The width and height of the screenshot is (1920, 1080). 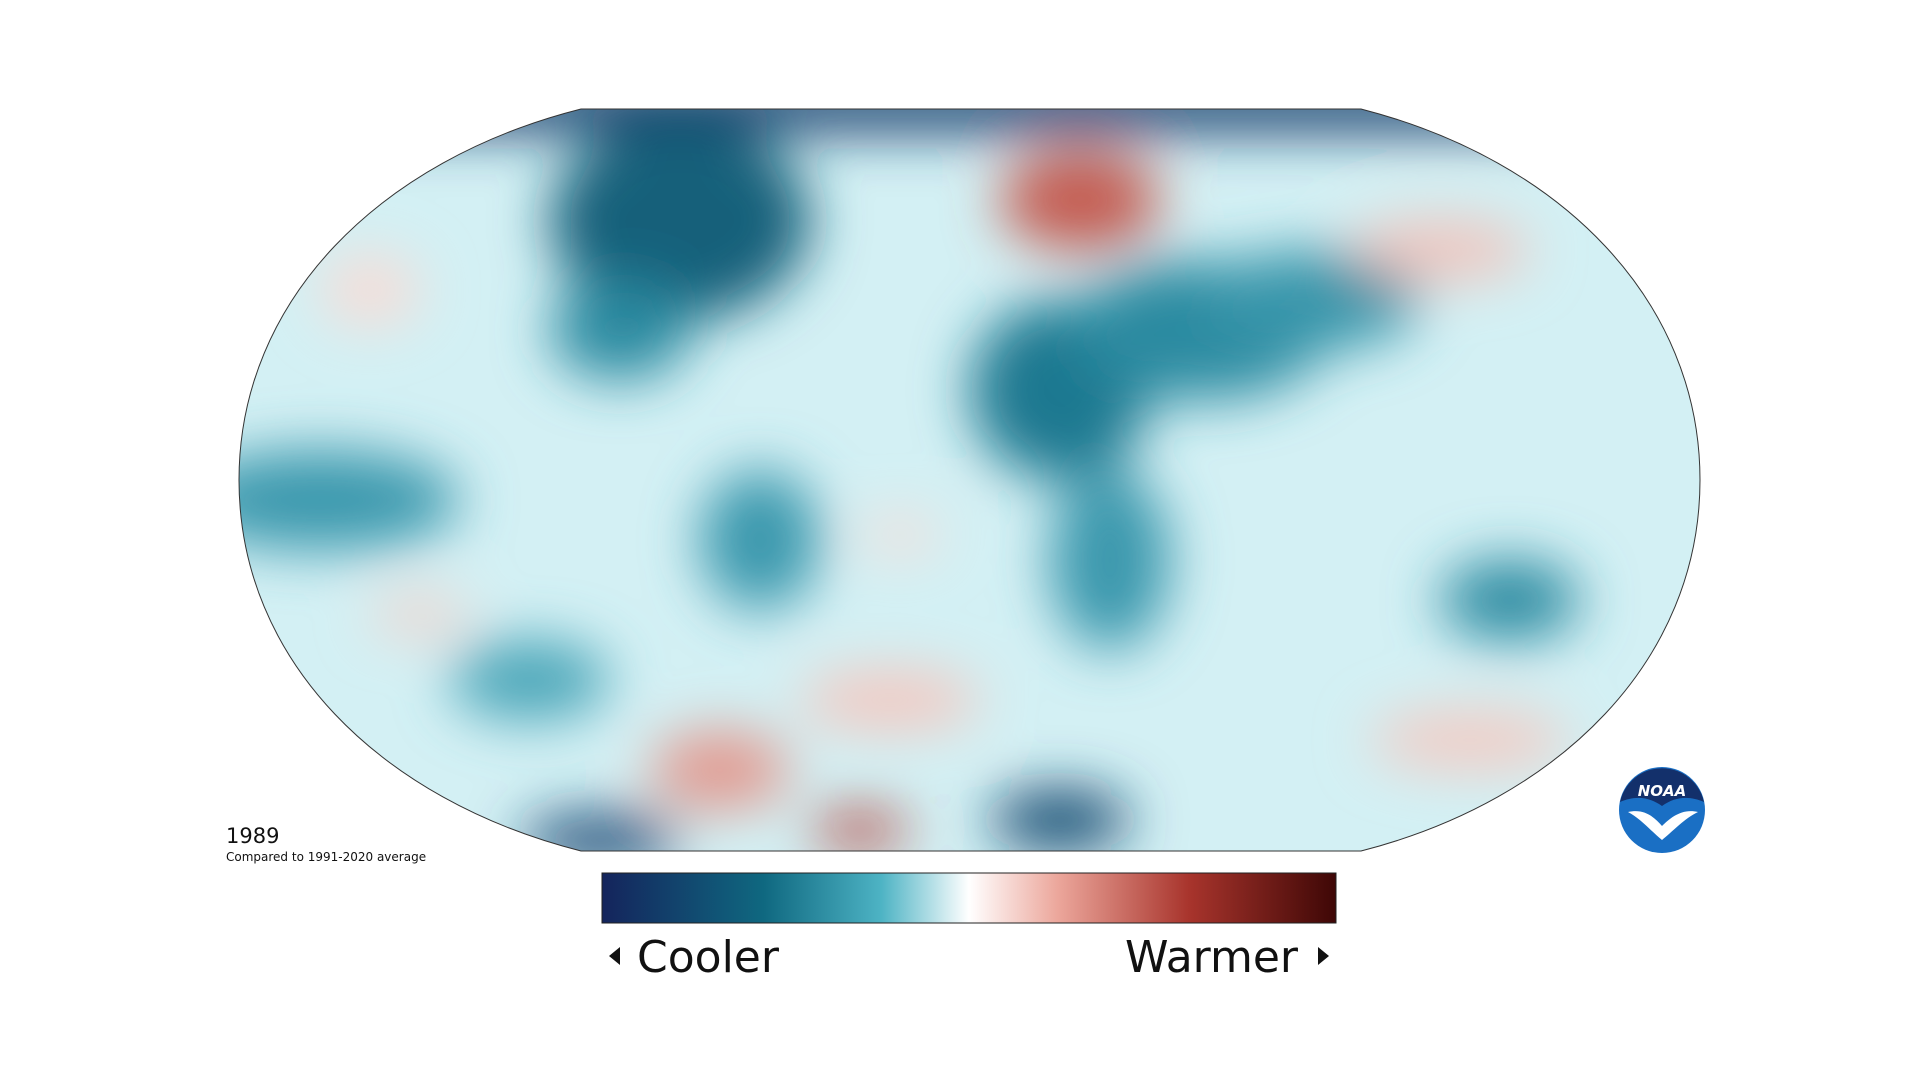 I want to click on noaa-logo: NOAA, so click(x=1662, y=810).